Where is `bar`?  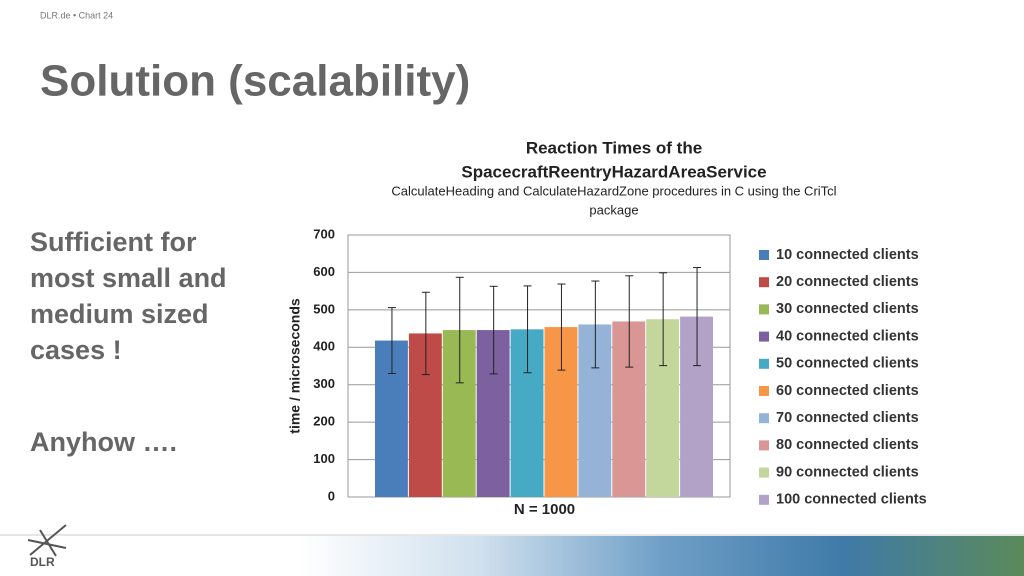 bar is located at coordinates (425, 415).